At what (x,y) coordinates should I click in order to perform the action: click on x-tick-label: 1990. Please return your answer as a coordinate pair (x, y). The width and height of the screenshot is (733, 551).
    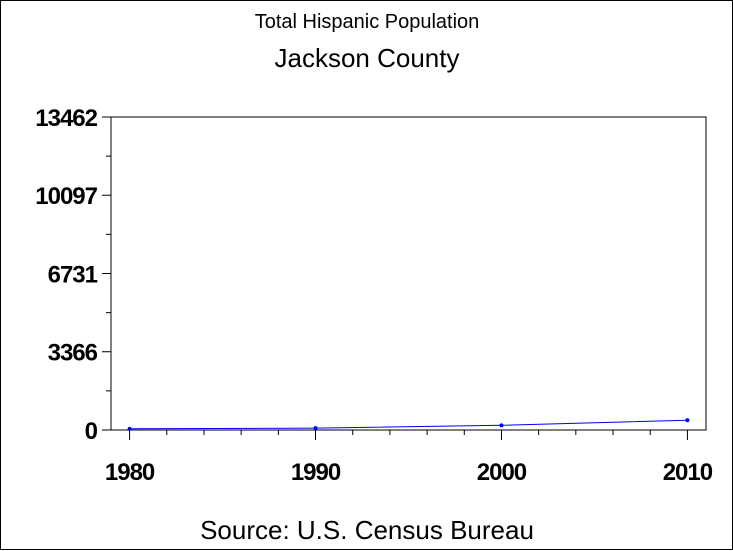
    Looking at the image, I should click on (316, 472).